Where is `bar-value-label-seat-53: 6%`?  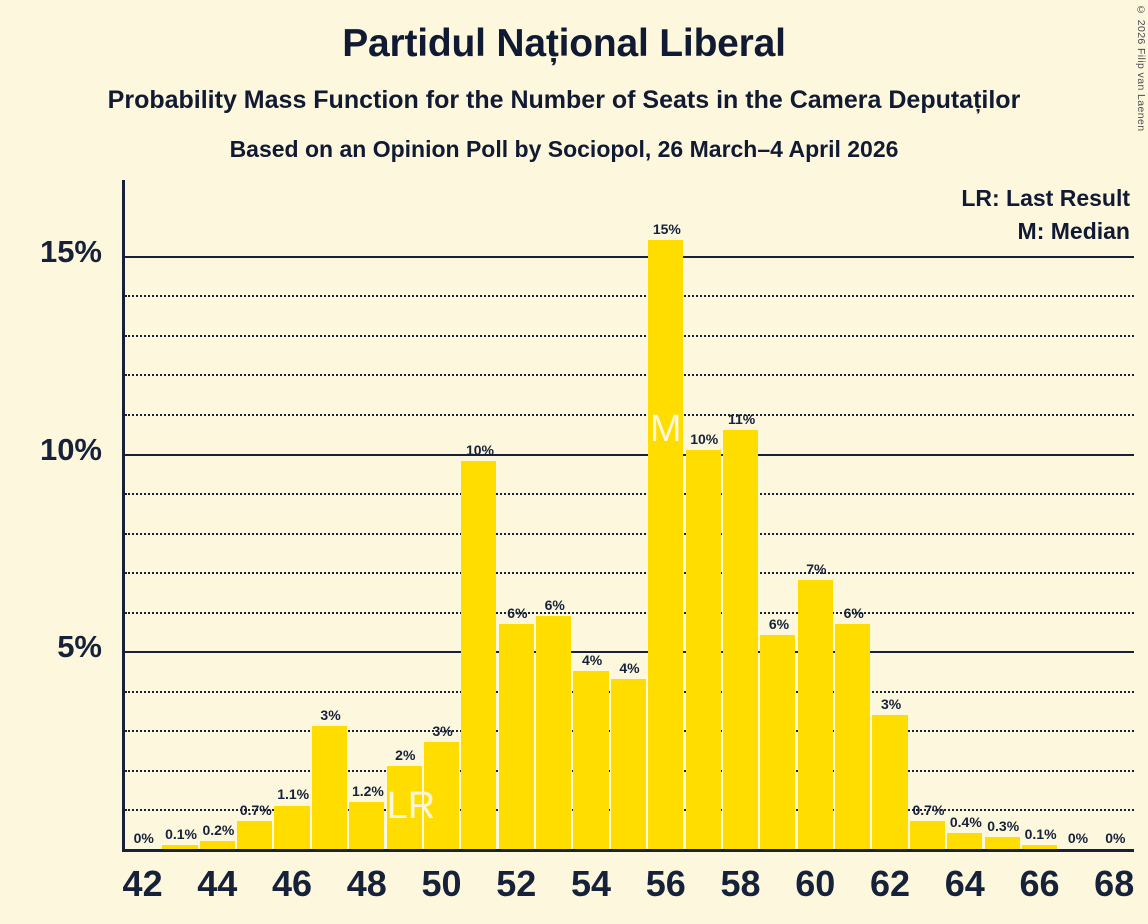 bar-value-label-seat-53: 6% is located at coordinates (554, 604).